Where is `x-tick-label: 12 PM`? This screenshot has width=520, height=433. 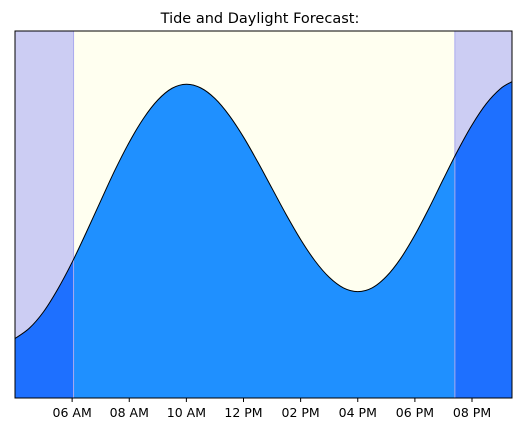
x-tick-label: 12 PM is located at coordinates (243, 412).